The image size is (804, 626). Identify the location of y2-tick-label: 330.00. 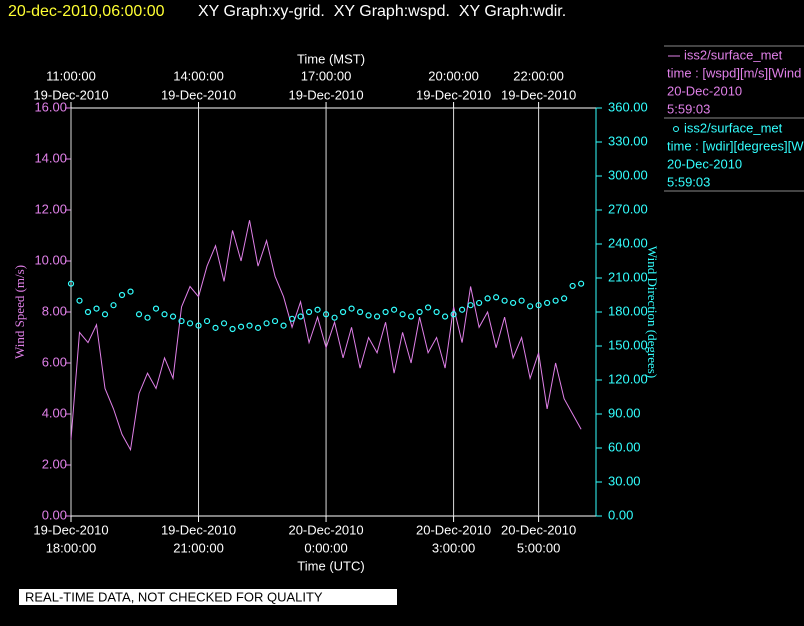
(628, 140).